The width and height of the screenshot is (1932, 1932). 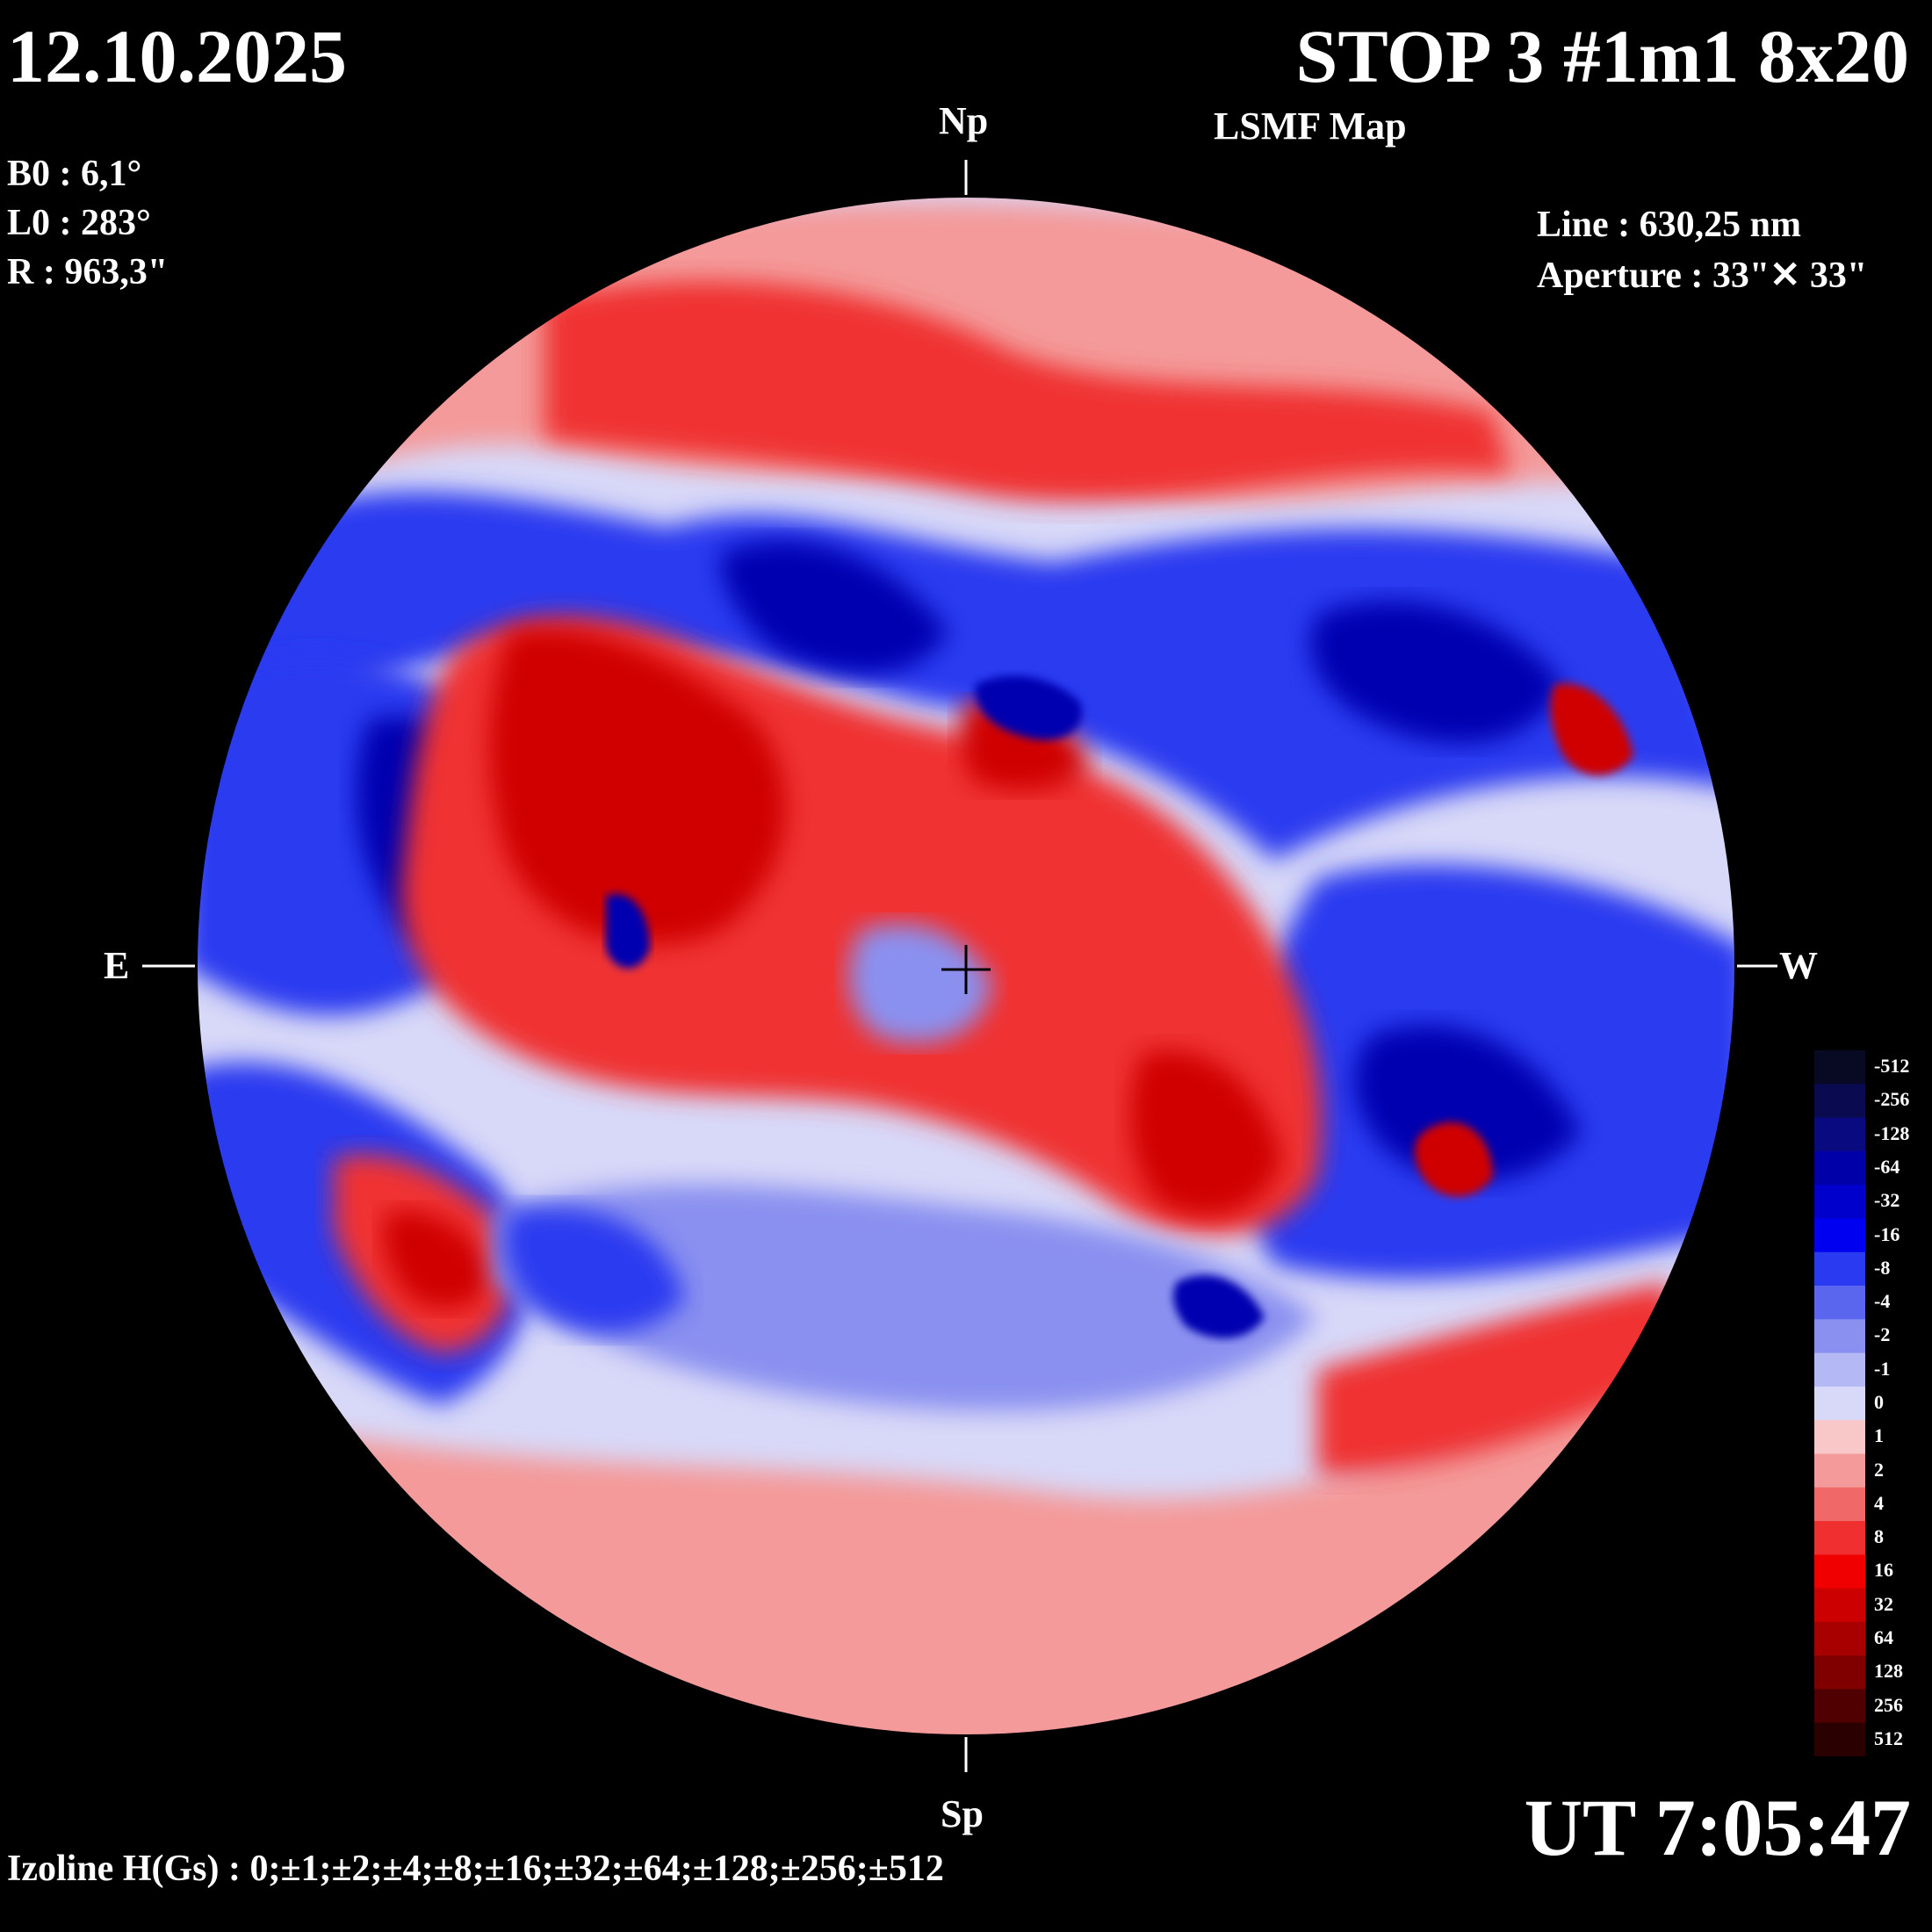 What do you see at coordinates (964, 121) in the screenshot?
I see `north-pole-label: Np` at bounding box center [964, 121].